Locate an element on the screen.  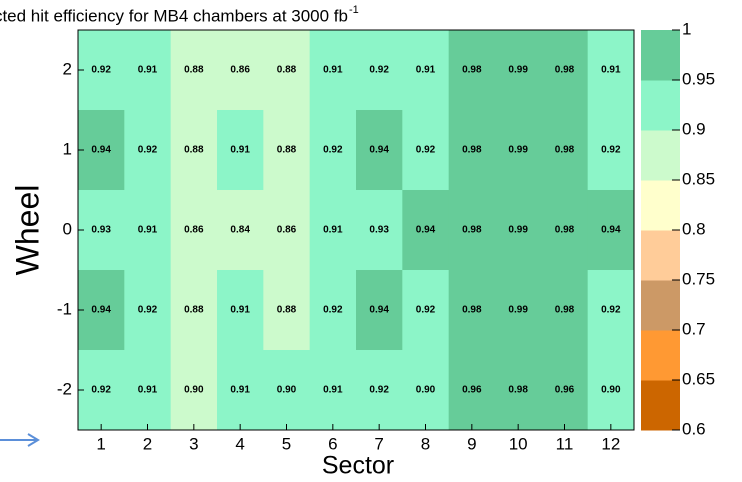
cell-label: 0.84 is located at coordinates (240, 230).